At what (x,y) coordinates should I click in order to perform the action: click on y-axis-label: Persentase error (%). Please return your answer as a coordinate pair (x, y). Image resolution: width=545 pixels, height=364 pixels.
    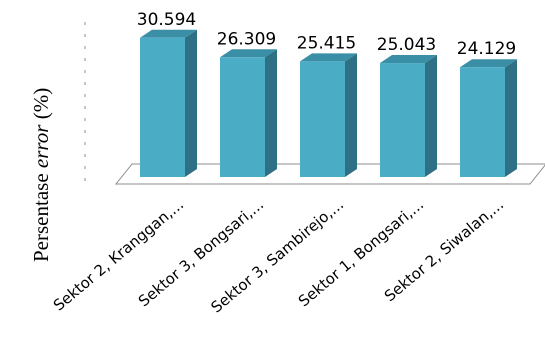
    Looking at the image, I should click on (41, 175).